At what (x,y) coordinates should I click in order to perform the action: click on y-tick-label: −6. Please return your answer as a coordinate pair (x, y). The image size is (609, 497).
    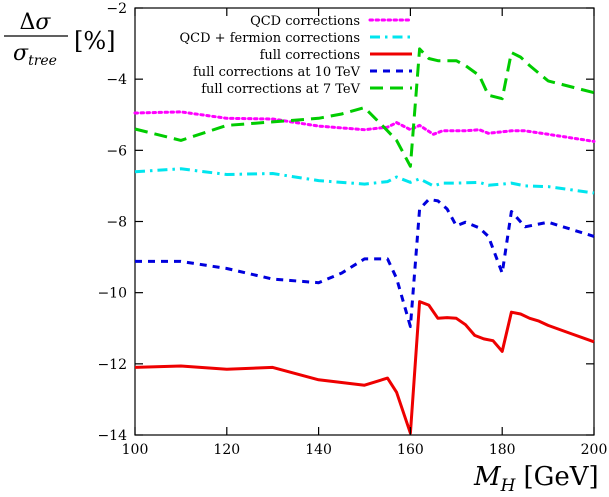
    Looking at the image, I should click on (116, 151).